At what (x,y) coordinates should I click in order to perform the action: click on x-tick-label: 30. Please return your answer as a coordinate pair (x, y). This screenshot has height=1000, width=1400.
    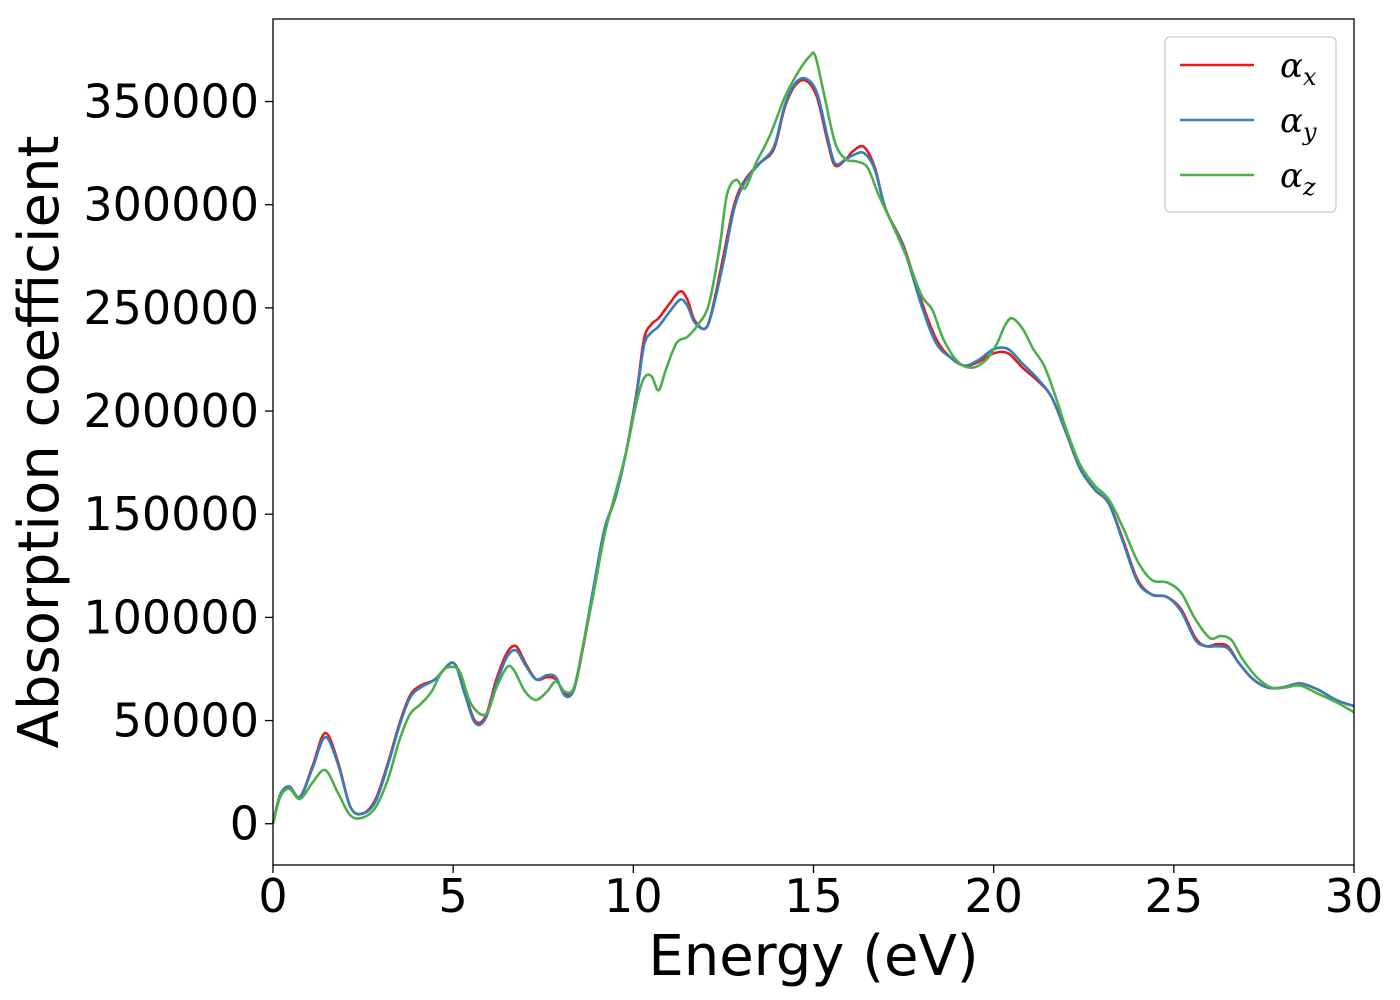
    Looking at the image, I should click on (1354, 896).